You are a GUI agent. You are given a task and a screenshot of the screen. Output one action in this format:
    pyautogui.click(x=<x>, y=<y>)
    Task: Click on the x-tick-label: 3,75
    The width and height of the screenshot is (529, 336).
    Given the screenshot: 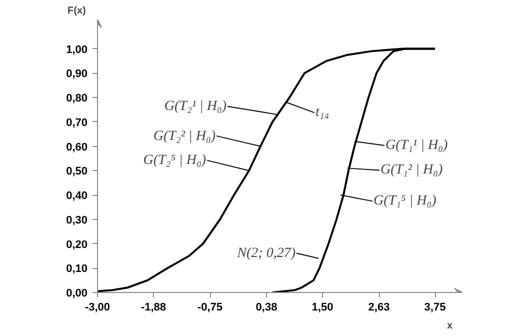 What is the action you would take?
    pyautogui.click(x=435, y=308)
    